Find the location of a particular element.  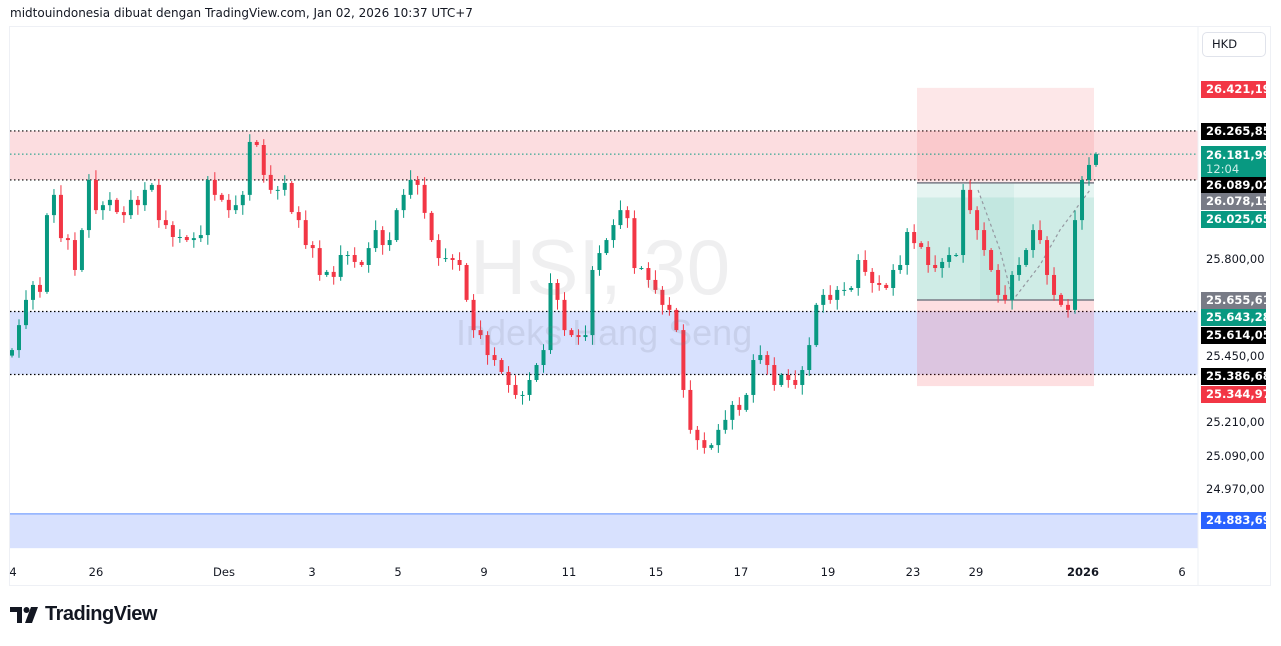

price-tick: 25.800,00 is located at coordinates (1235, 259).